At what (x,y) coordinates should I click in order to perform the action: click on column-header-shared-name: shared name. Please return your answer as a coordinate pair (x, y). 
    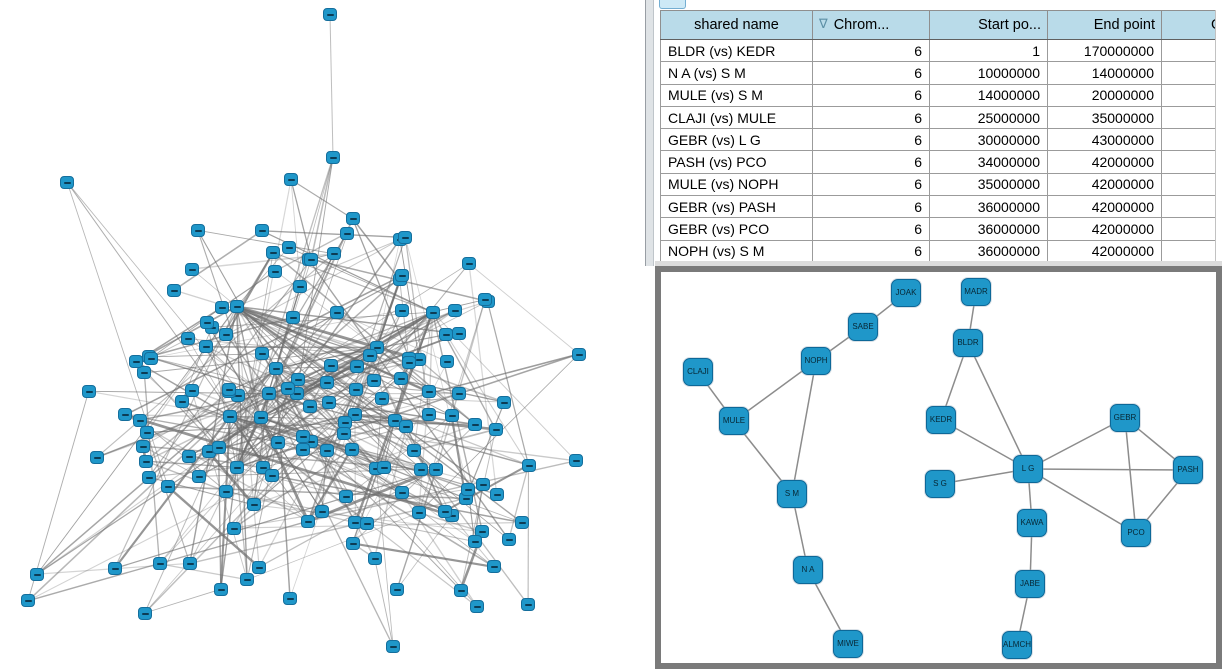
    Looking at the image, I should click on (736, 25).